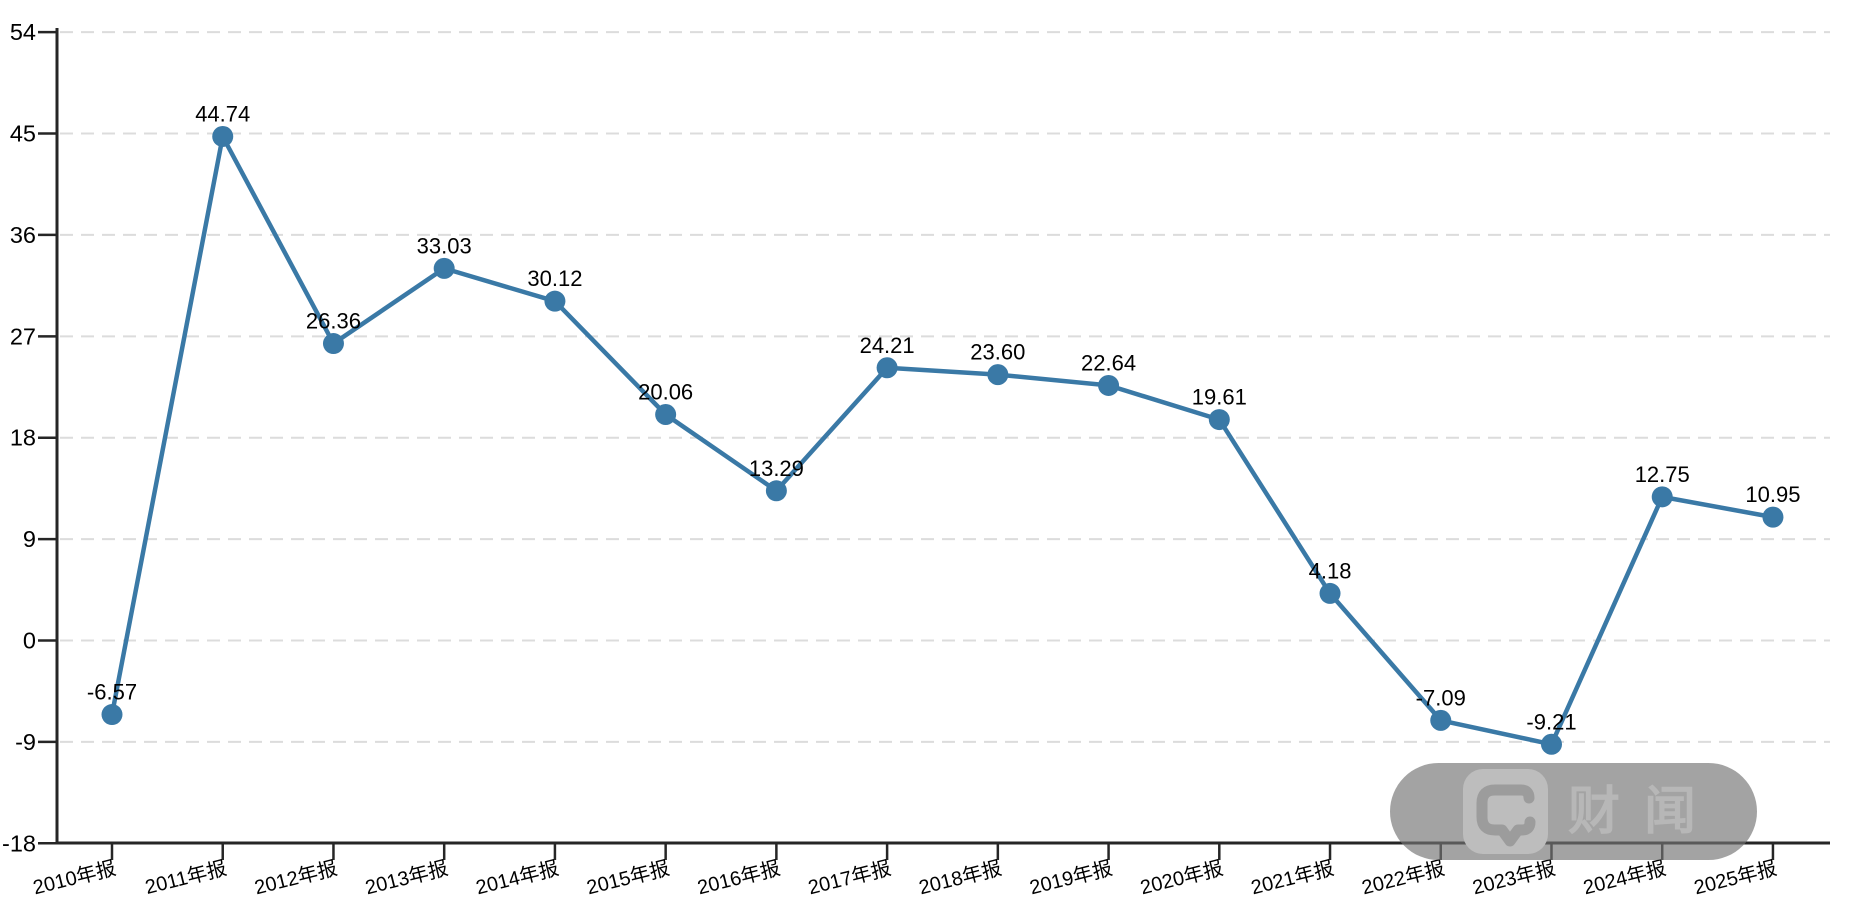 This screenshot has height=914, width=1864. Describe the element at coordinates (296, 878) in the screenshot. I see `x-tick-label: 2012年报` at that location.